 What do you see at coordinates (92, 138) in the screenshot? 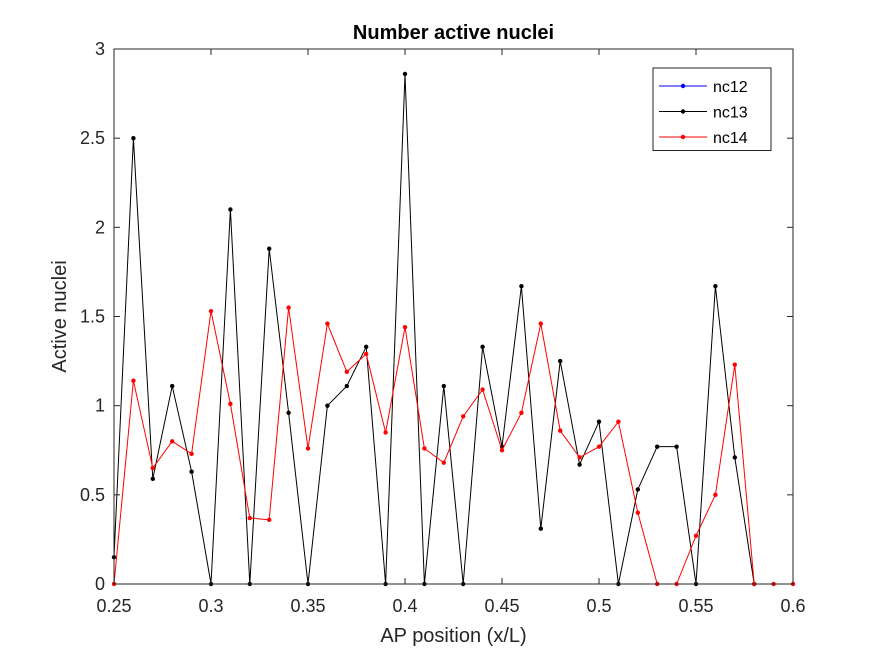
I see `y-tick-label: 2.5` at bounding box center [92, 138].